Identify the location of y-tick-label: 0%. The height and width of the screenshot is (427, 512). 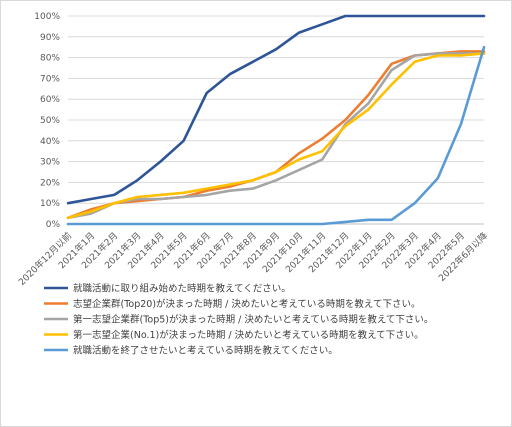
(53, 225).